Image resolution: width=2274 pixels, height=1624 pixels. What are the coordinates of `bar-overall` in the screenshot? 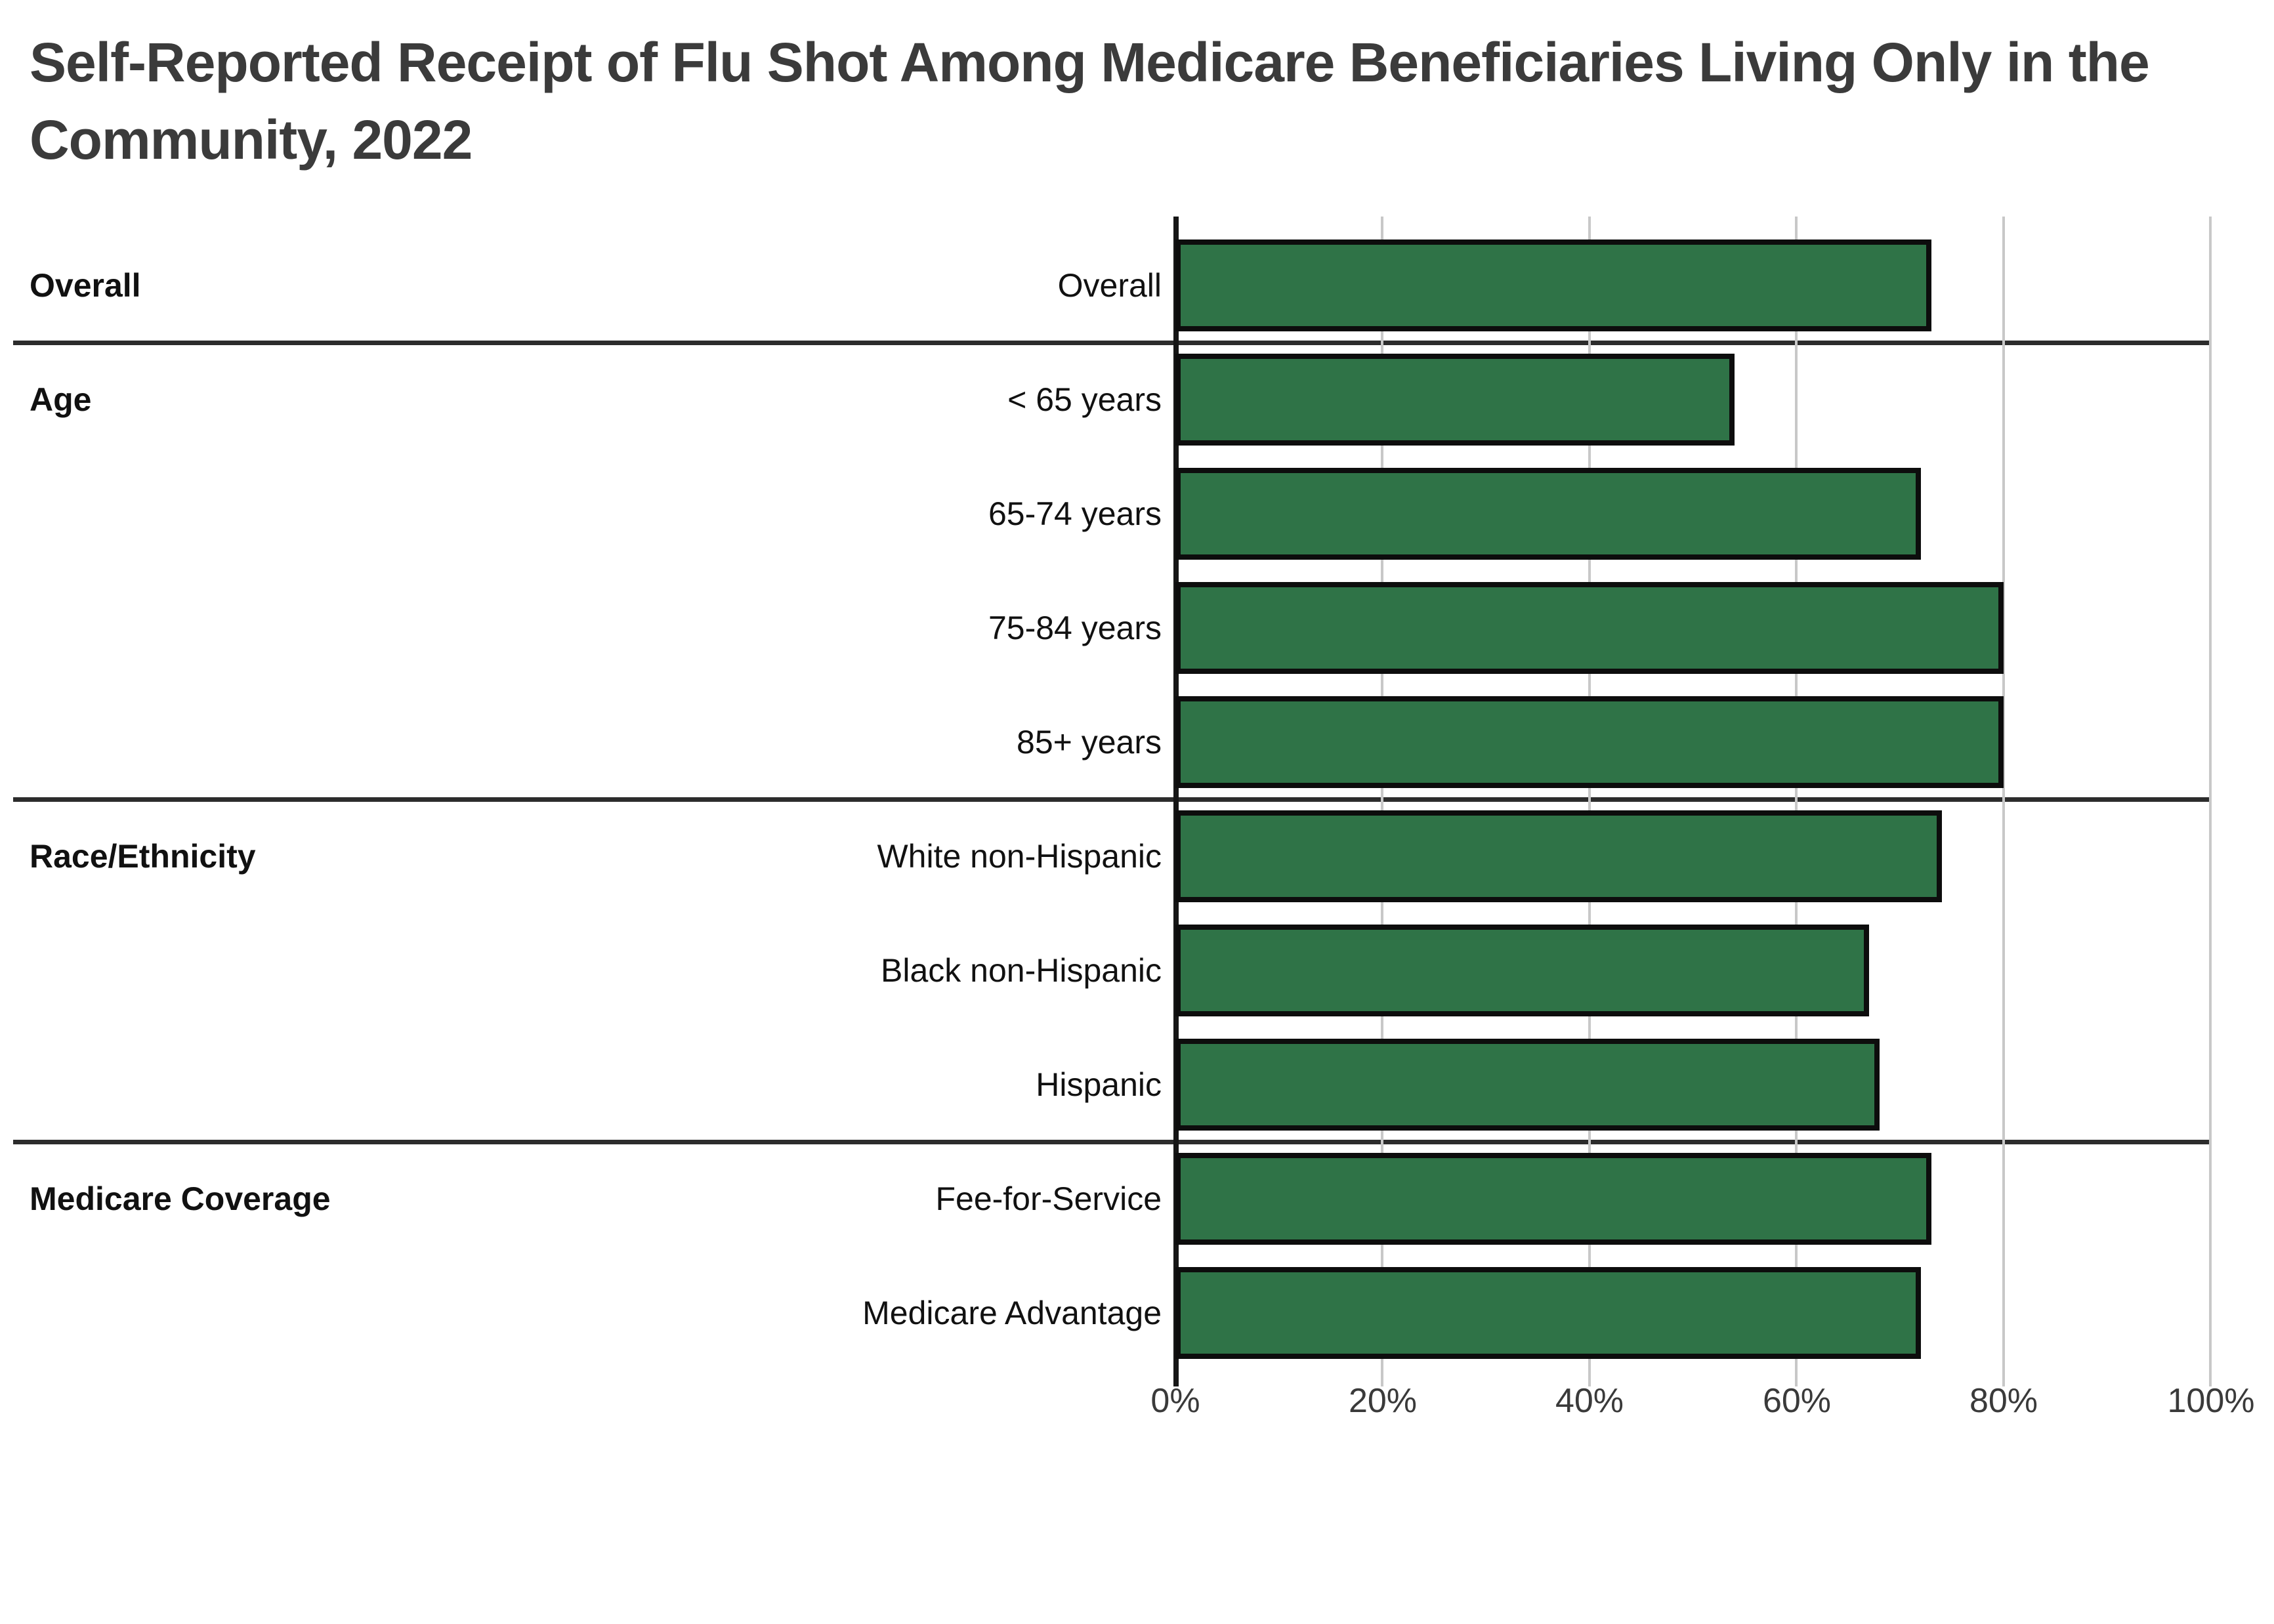 It's located at (1553, 285).